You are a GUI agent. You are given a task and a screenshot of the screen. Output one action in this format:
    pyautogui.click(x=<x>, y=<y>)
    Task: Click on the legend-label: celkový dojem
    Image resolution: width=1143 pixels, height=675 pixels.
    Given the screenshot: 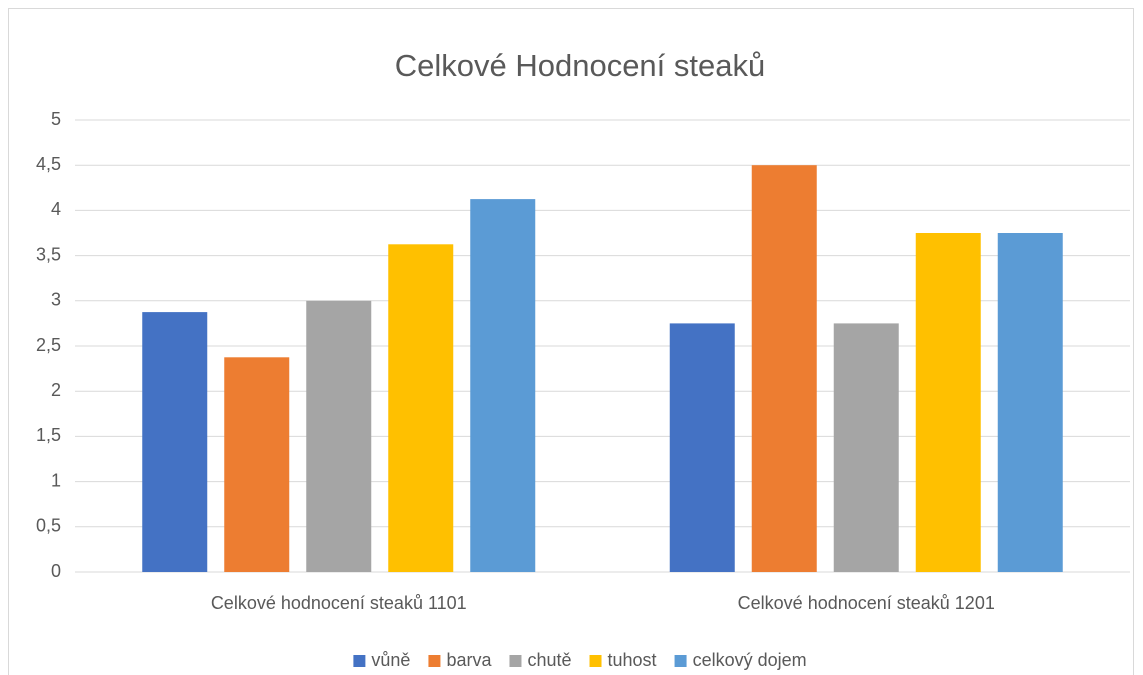 What is the action you would take?
    pyautogui.click(x=750, y=660)
    